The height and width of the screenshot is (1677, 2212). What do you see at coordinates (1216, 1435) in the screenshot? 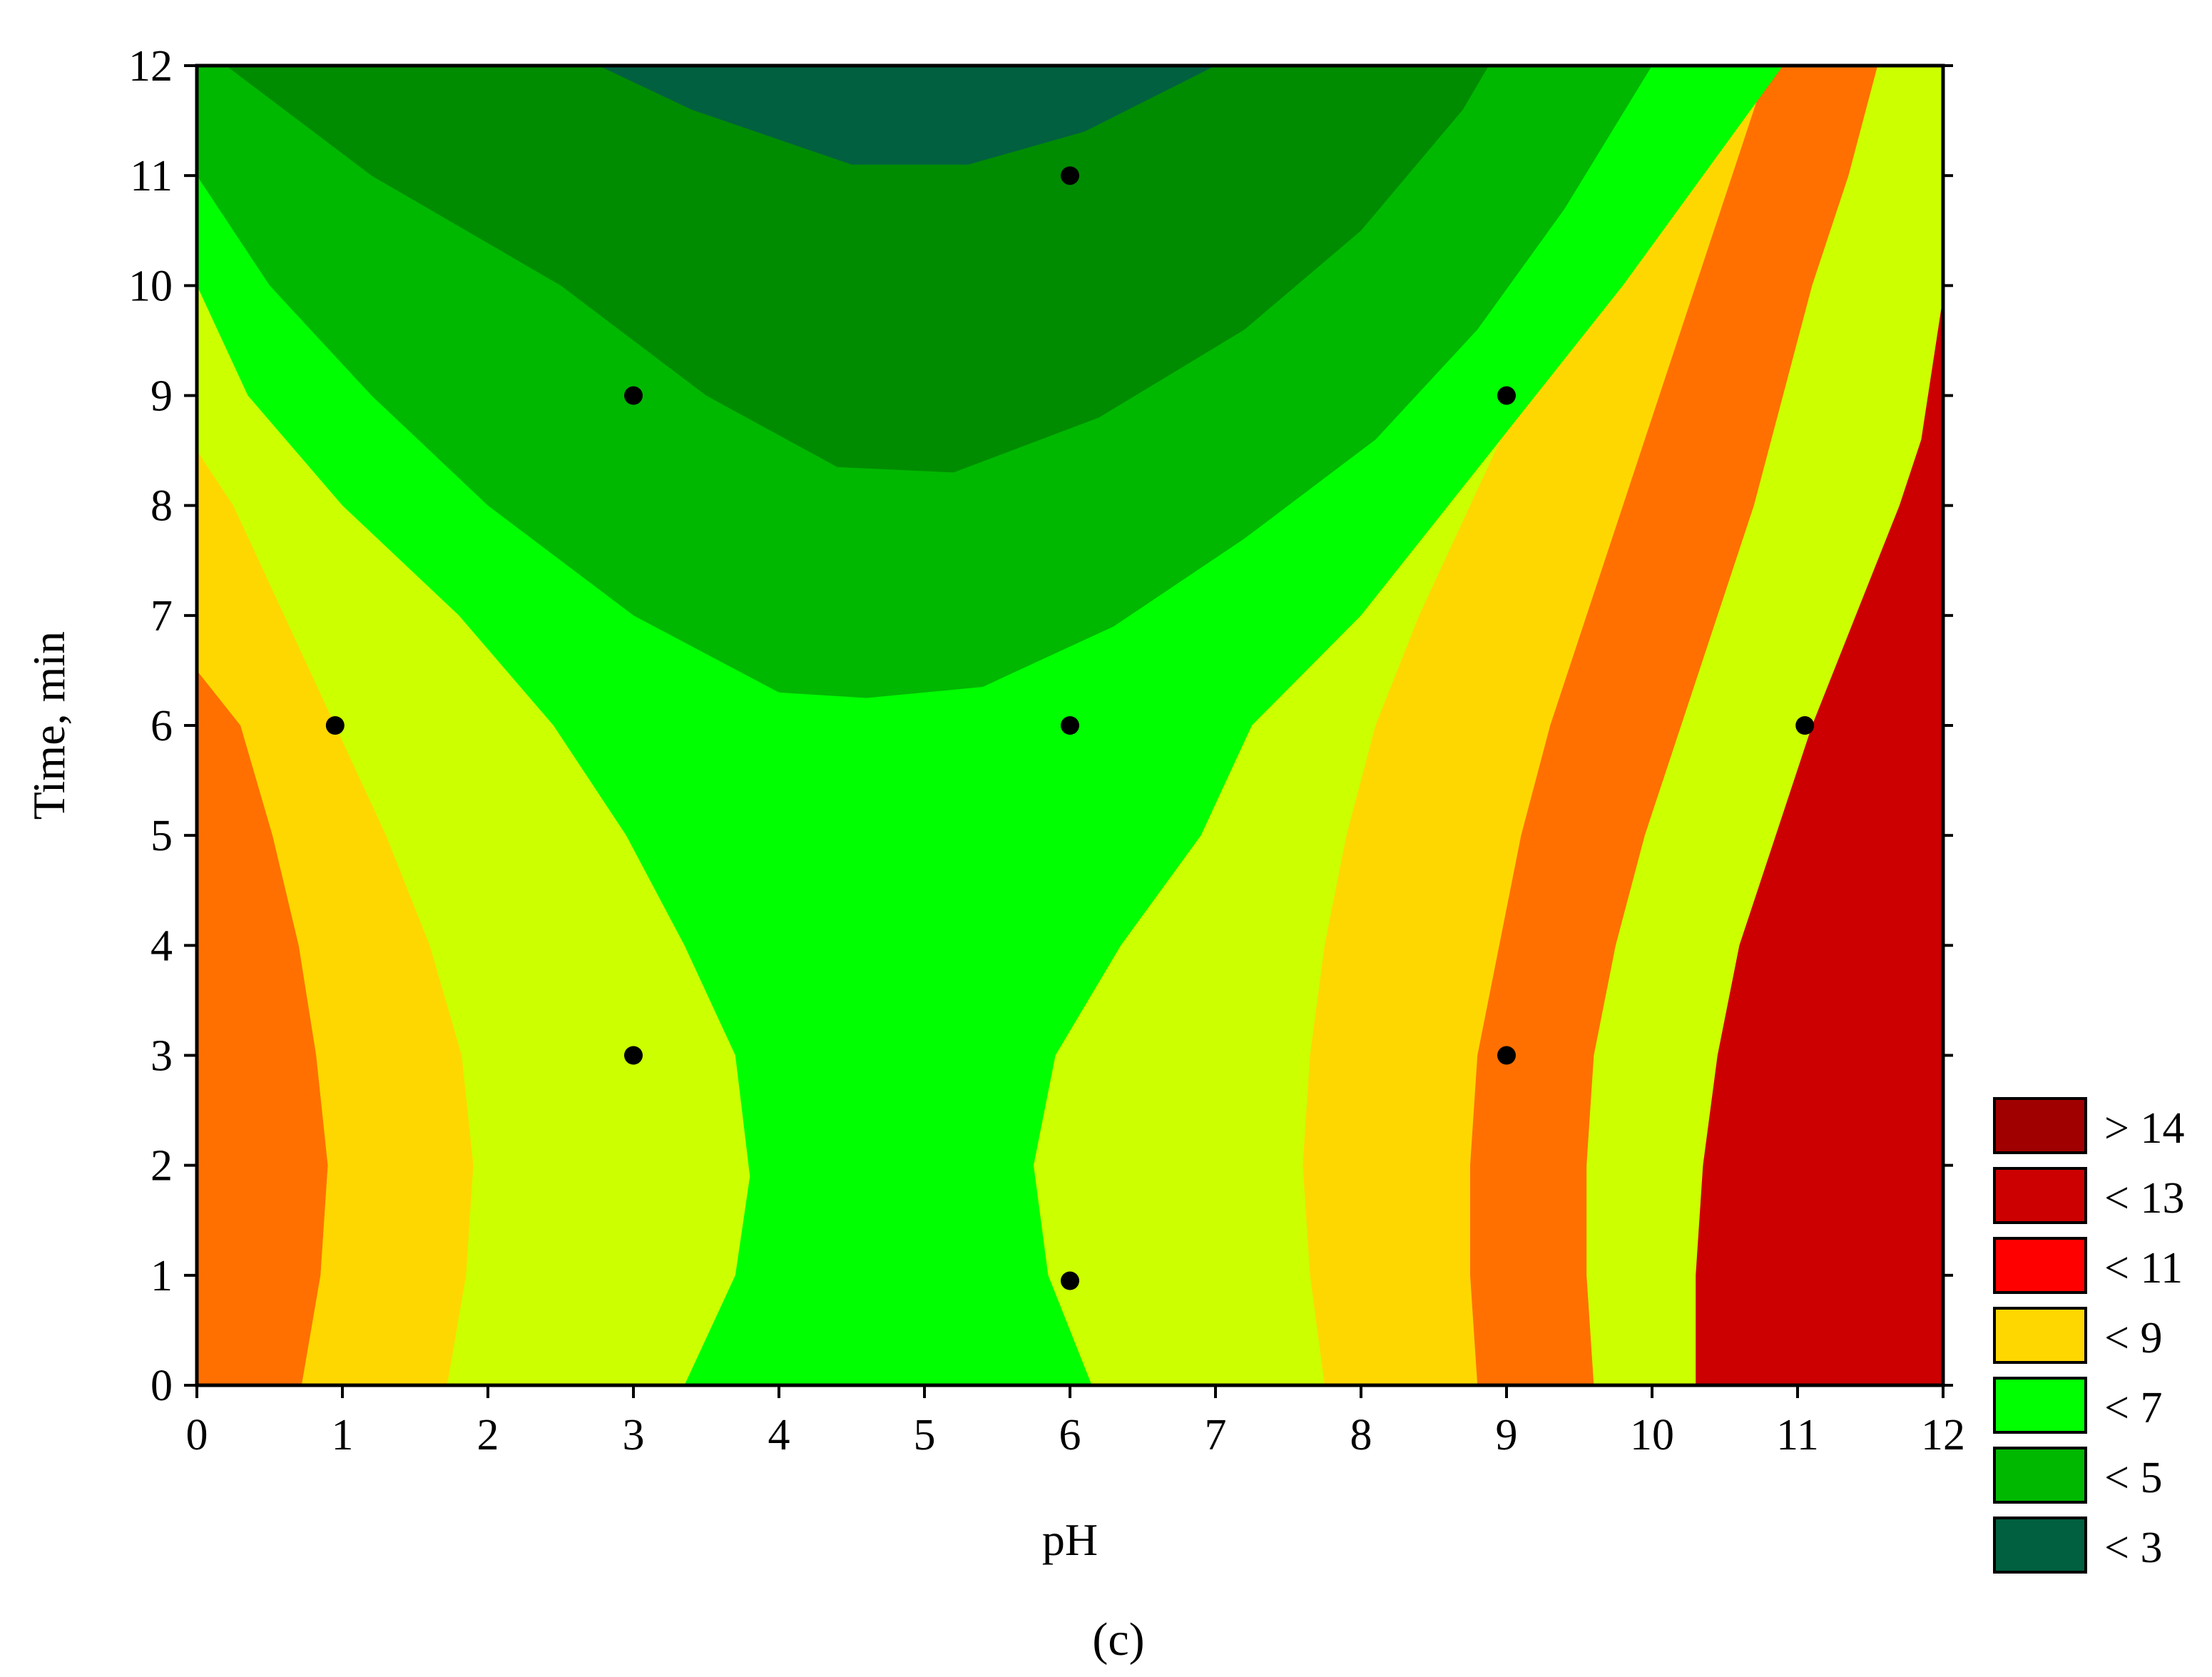
I see `x-tick-label: 7` at bounding box center [1216, 1435].